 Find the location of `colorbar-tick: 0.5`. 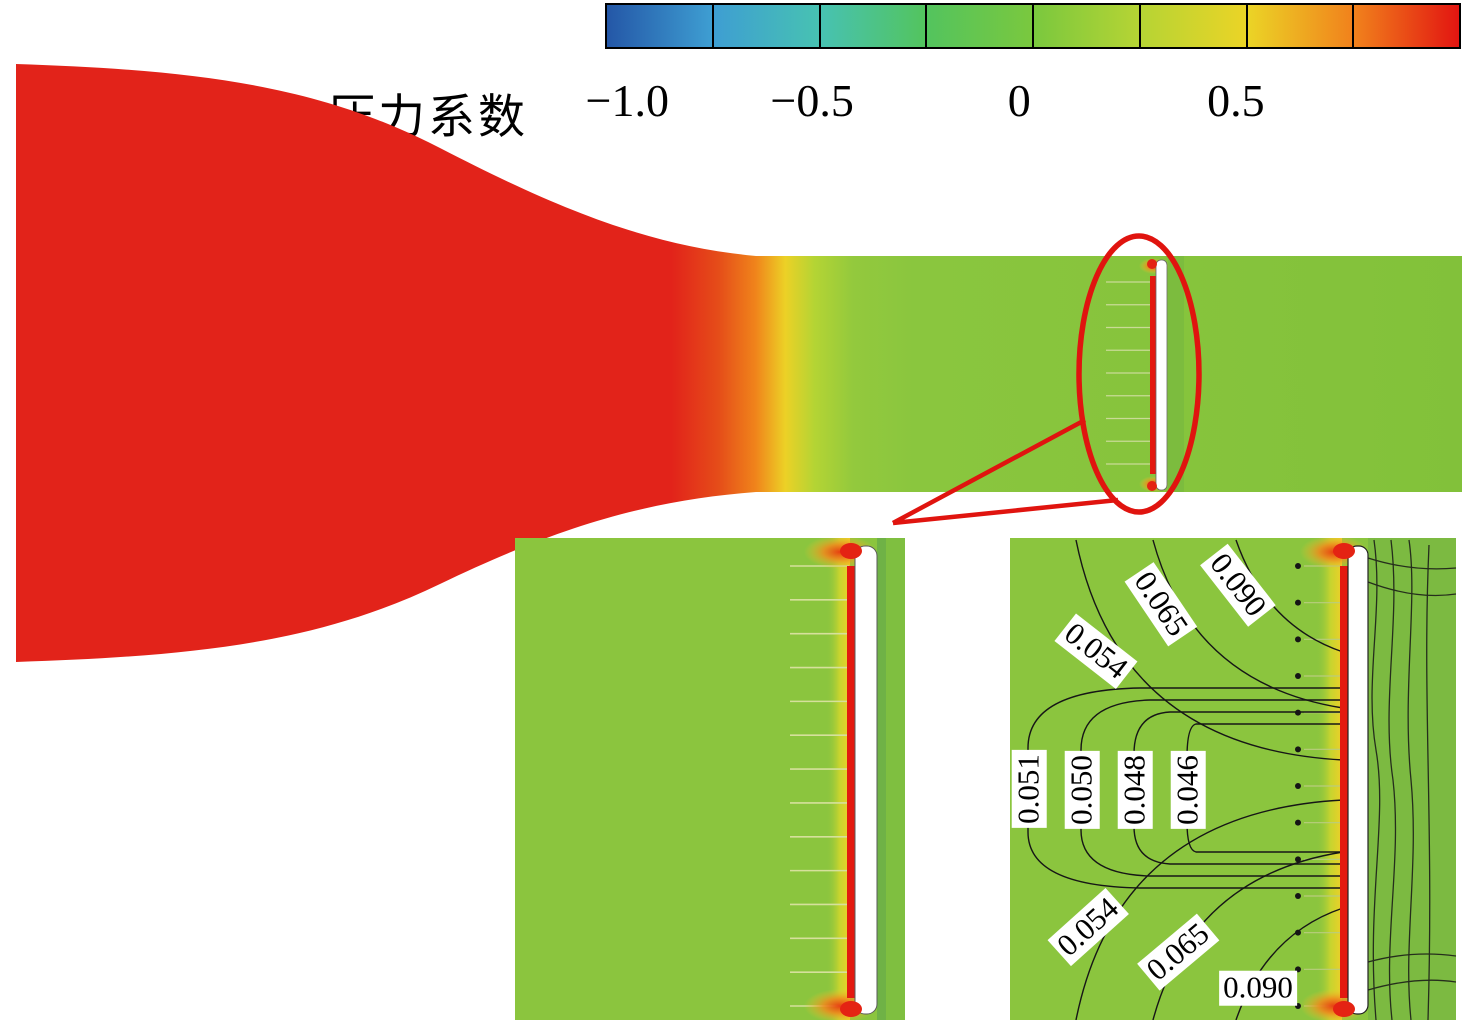

colorbar-tick: 0.5 is located at coordinates (1236, 100).